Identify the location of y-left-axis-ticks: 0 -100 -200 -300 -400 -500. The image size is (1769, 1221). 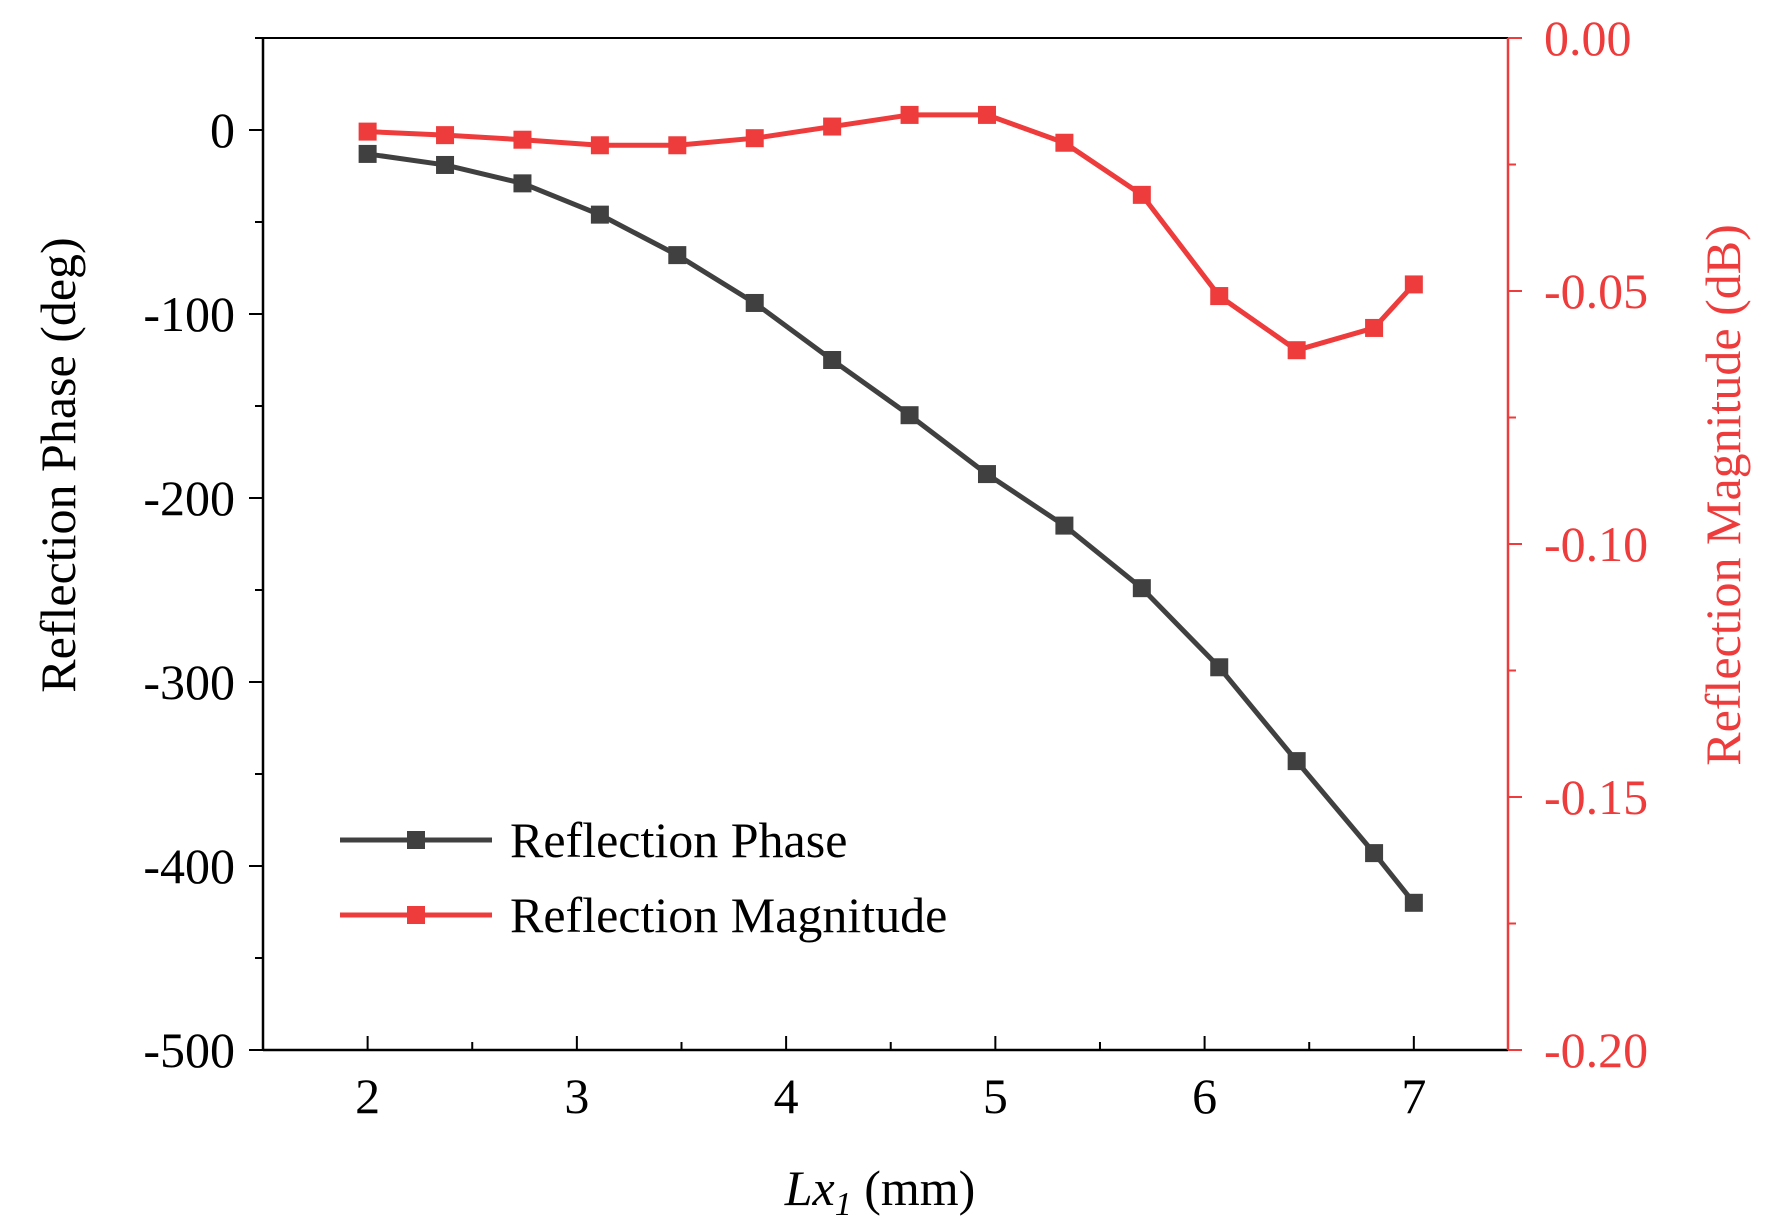
(203, 557).